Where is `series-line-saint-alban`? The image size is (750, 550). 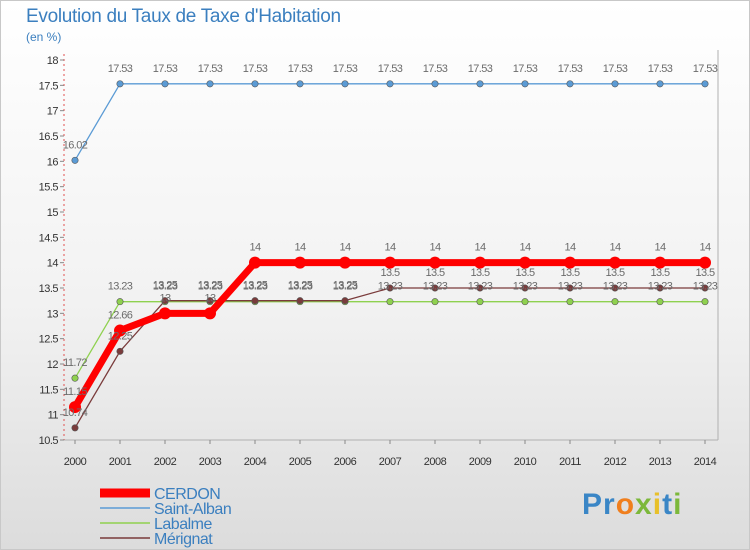
series-line-saint-alban is located at coordinates (390, 122).